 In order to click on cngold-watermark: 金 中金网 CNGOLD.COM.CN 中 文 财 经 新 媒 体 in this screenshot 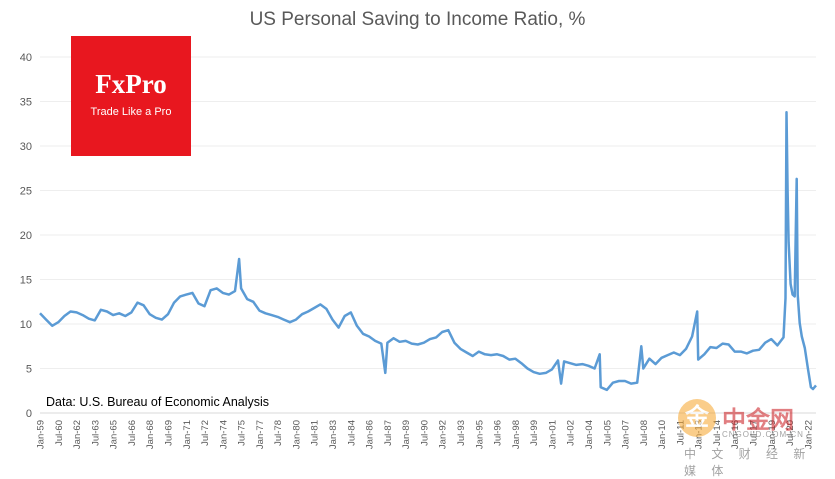, I will do `click(752, 437)`.